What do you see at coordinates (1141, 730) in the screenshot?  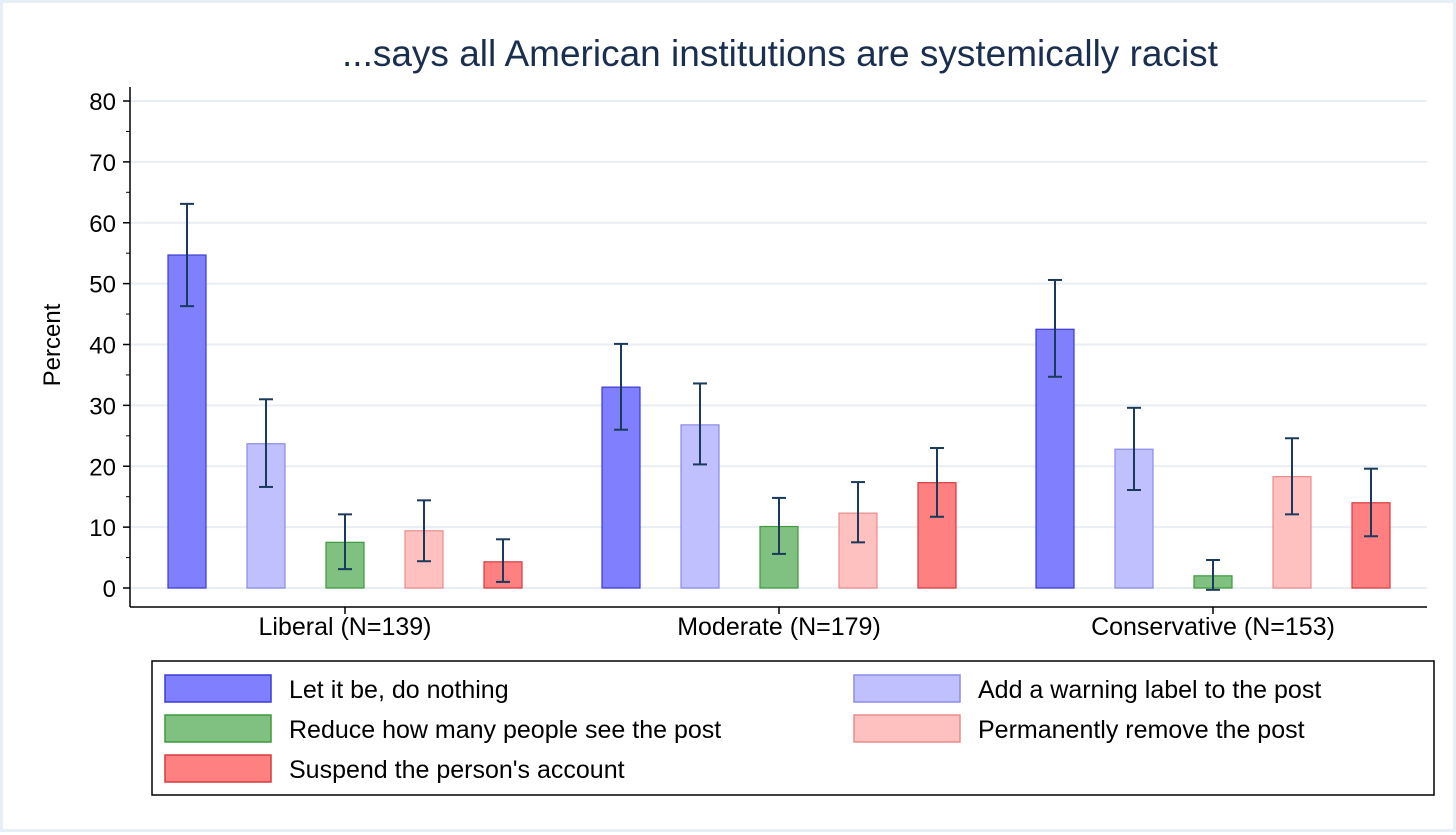 I see `legend-label-2-2: Permanently remove the post` at bounding box center [1141, 730].